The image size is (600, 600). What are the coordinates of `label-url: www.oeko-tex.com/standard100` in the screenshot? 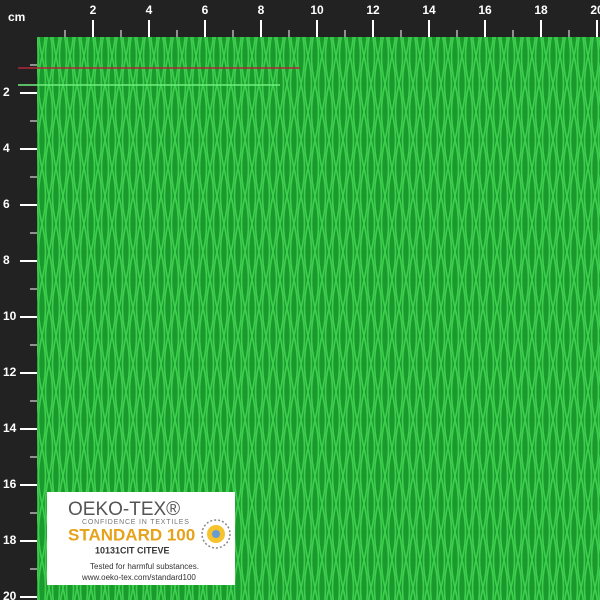 It's located at (138, 577).